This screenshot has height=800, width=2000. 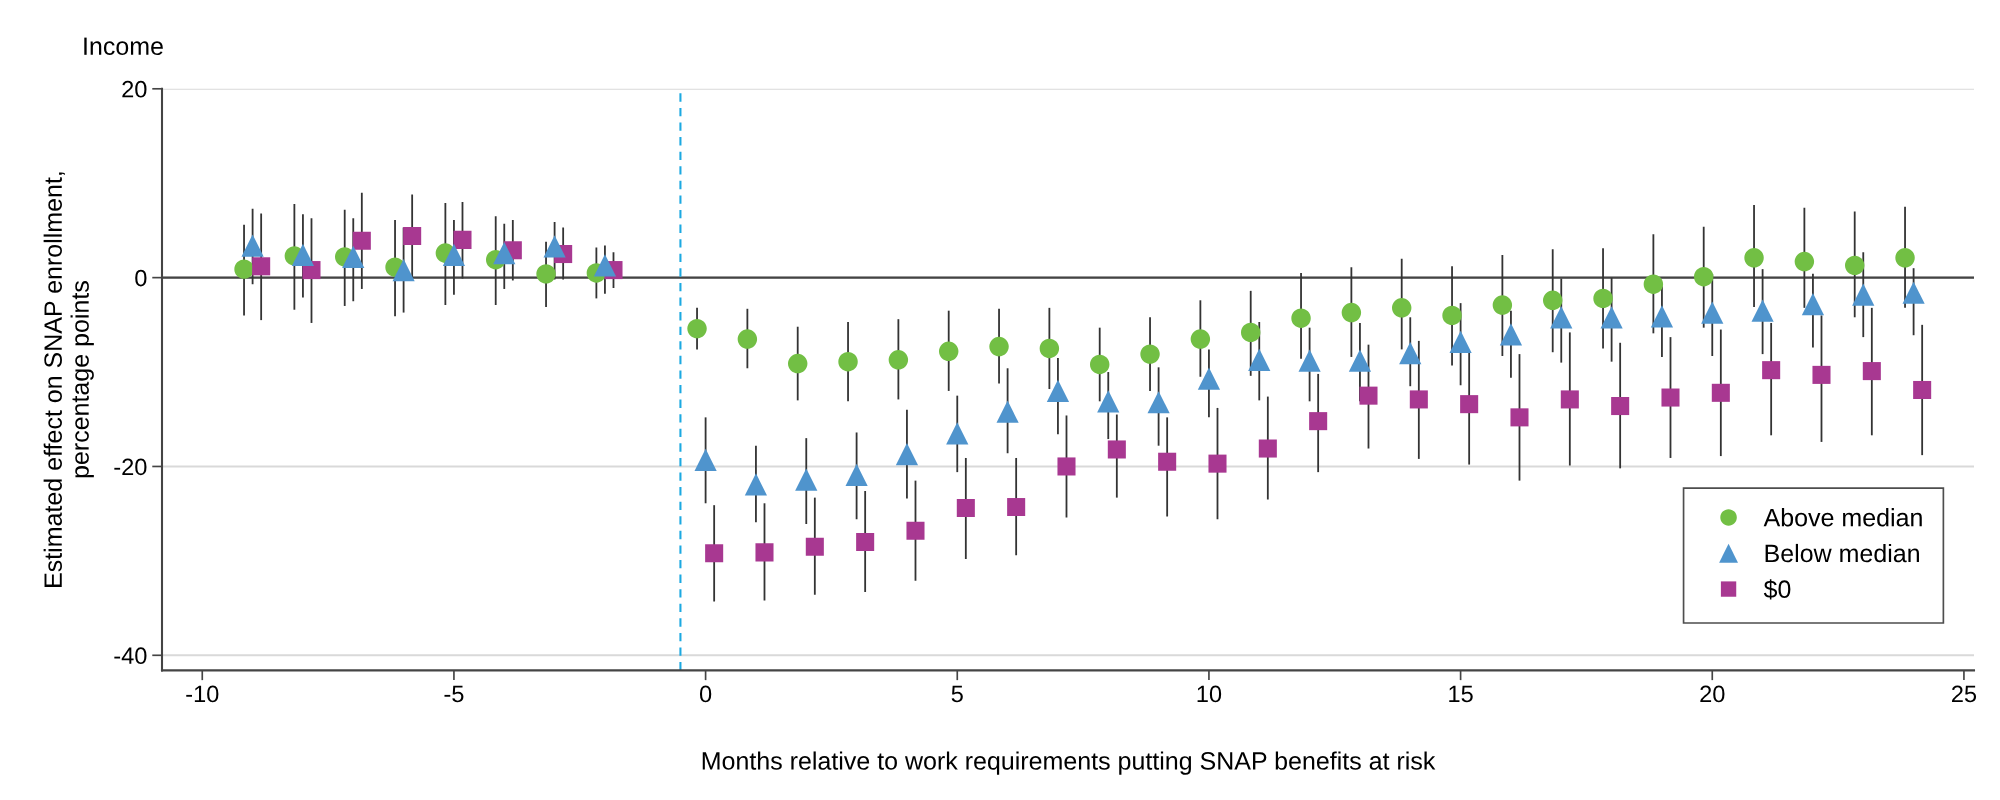 I want to click on legend-label: Above median, so click(x=1842, y=517).